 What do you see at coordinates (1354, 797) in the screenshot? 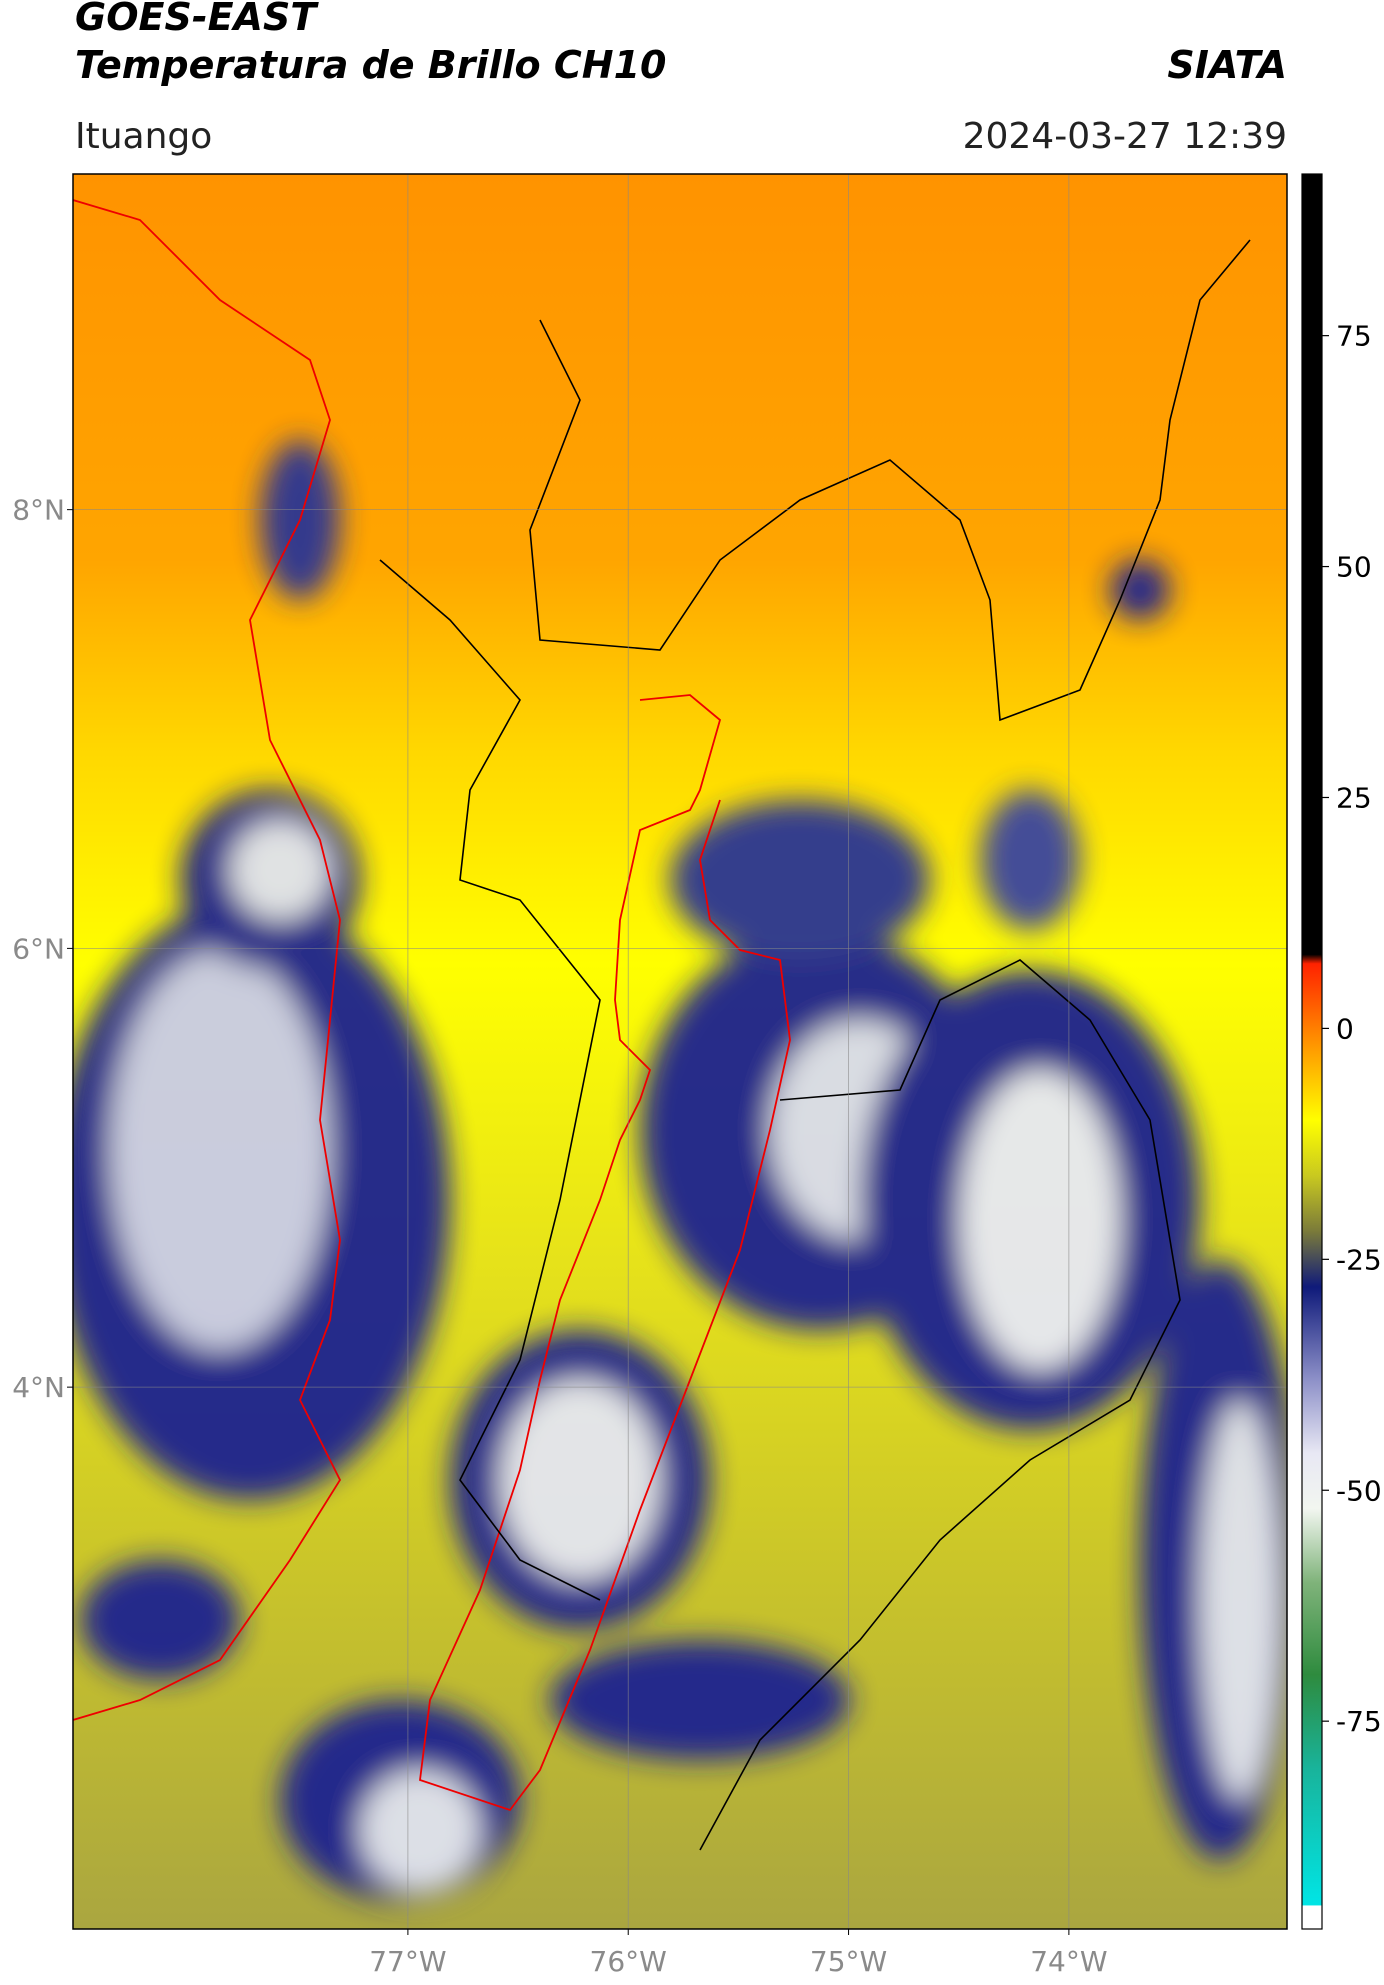
I see `colorbar-tick-label: 25` at bounding box center [1354, 797].